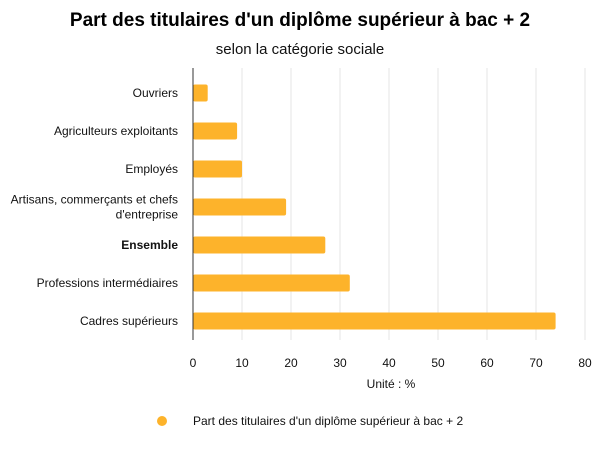  I want to click on x-tick-label: 70, so click(536, 363).